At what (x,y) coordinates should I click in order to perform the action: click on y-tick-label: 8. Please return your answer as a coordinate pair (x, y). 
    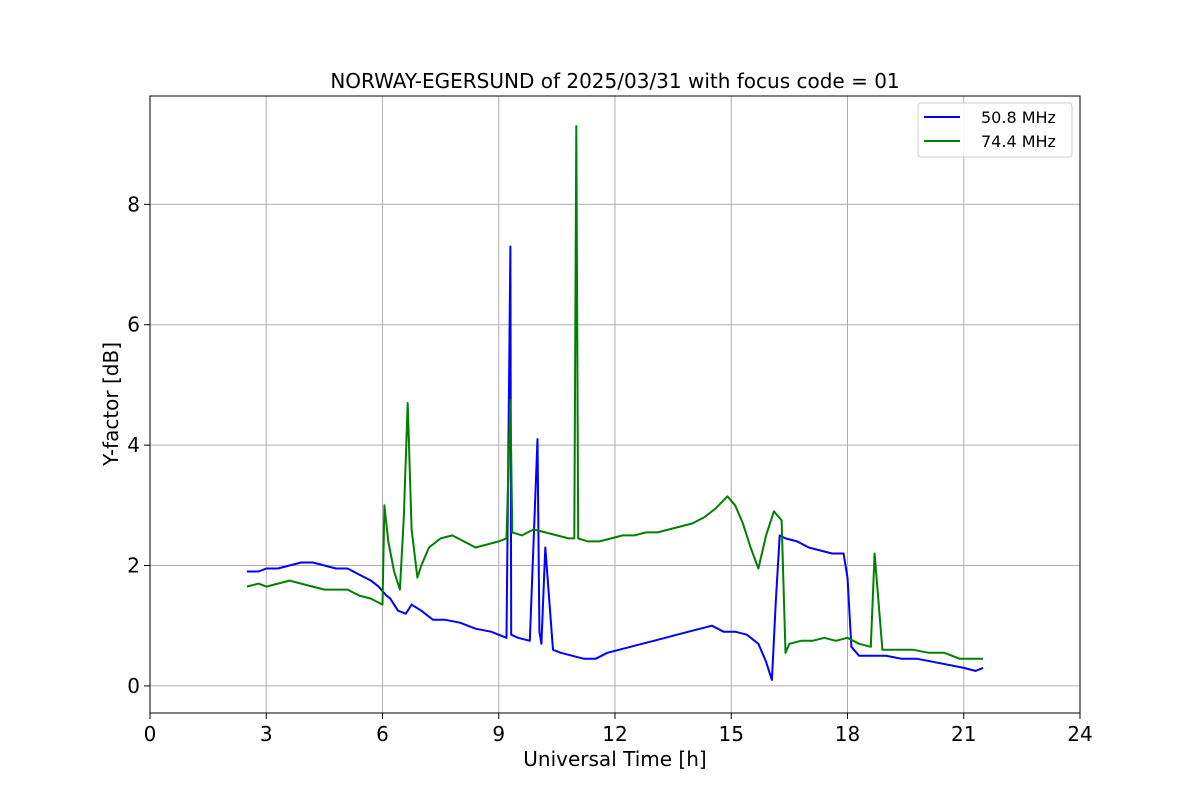
    Looking at the image, I should click on (133, 204).